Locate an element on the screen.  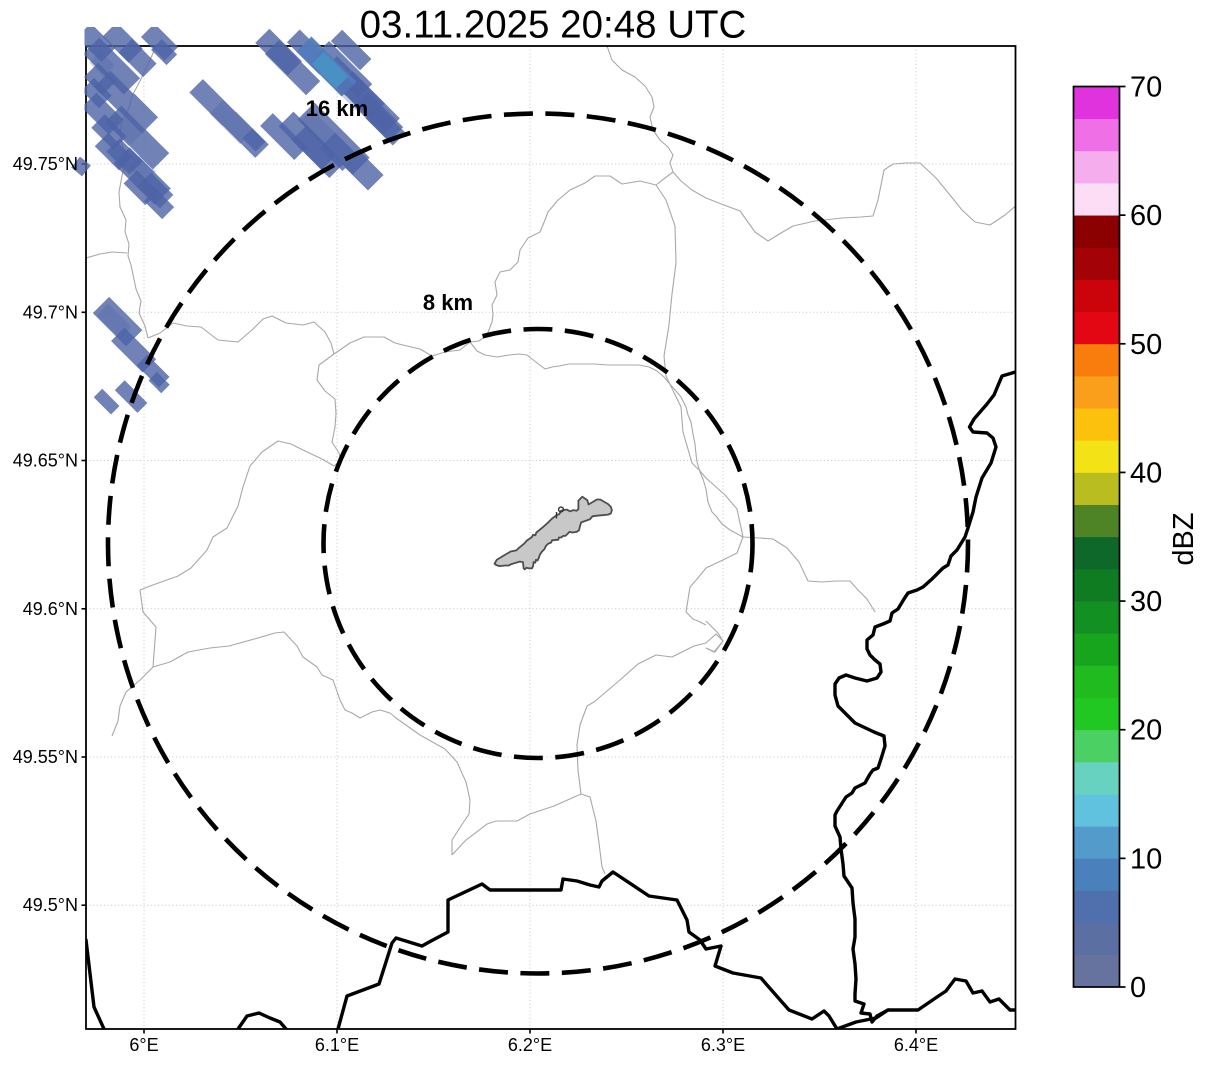
svg-text: 30 is located at coordinates (1146, 602).